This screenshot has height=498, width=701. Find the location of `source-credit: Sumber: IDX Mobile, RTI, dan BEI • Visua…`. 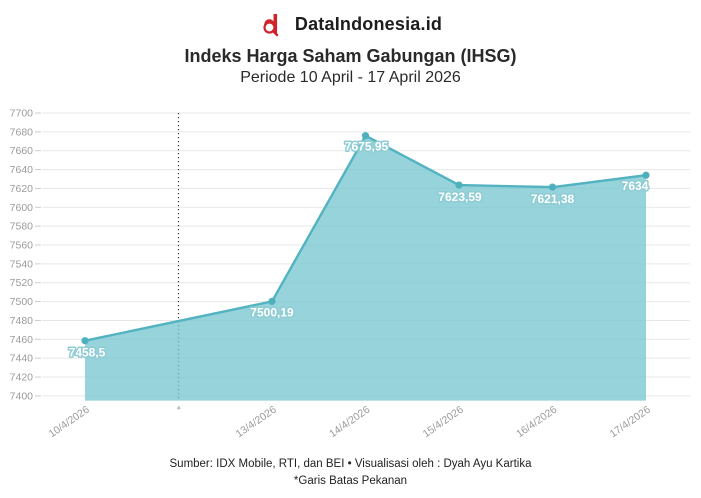

source-credit: Sumber: IDX Mobile, RTI, dan BEI • Visua… is located at coordinates (350, 464).